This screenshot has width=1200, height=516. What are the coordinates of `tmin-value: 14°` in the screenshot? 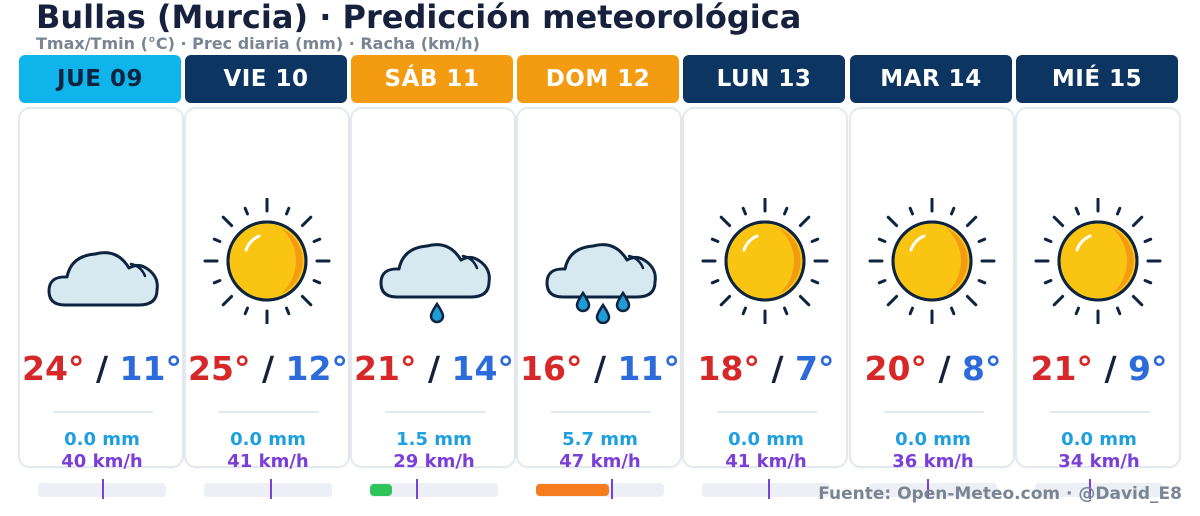 It's located at (482, 368).